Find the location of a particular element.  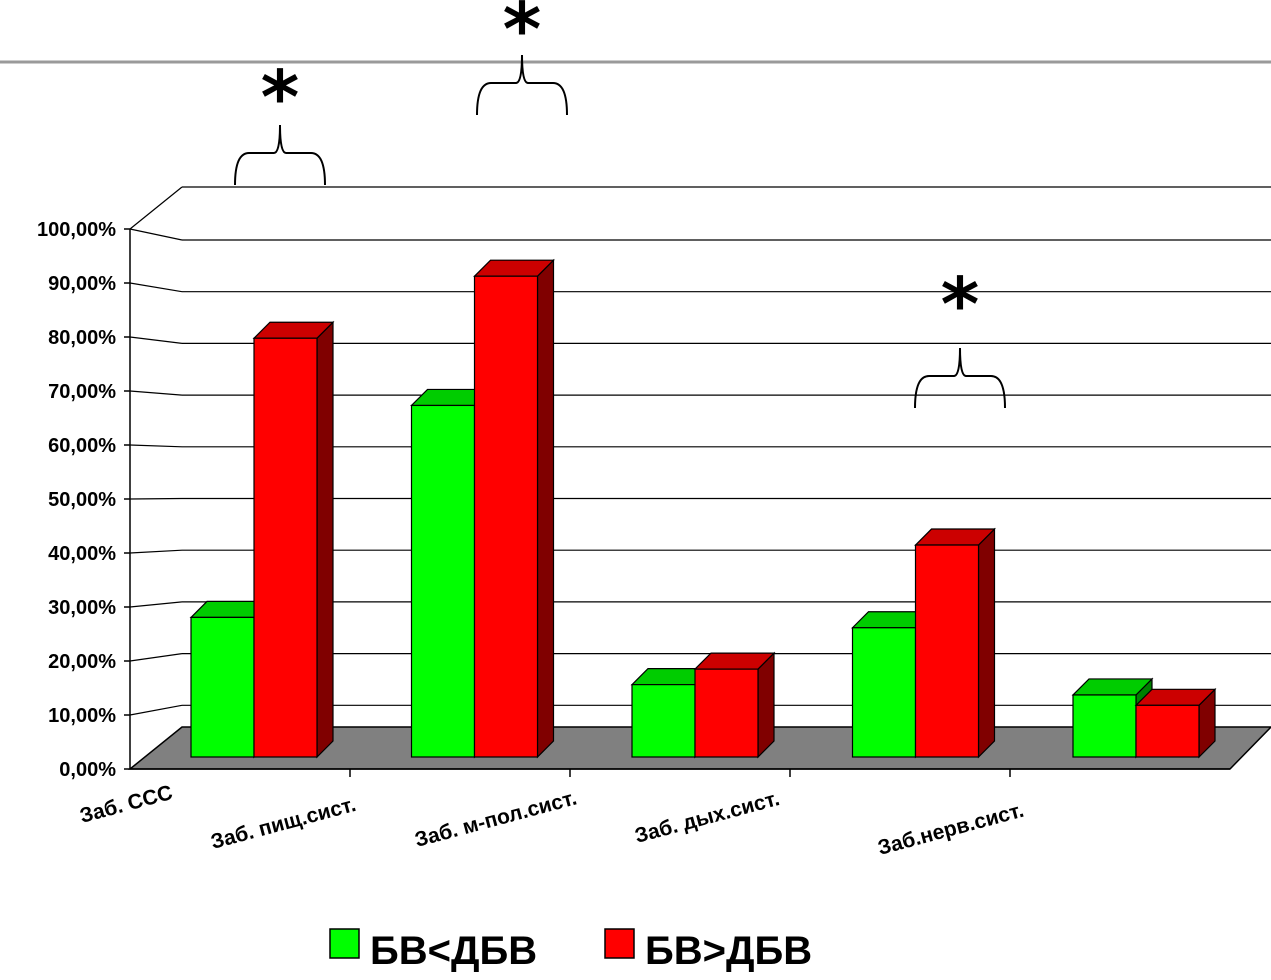

category-label: Заб. пищ.сист. is located at coordinates (283, 823).